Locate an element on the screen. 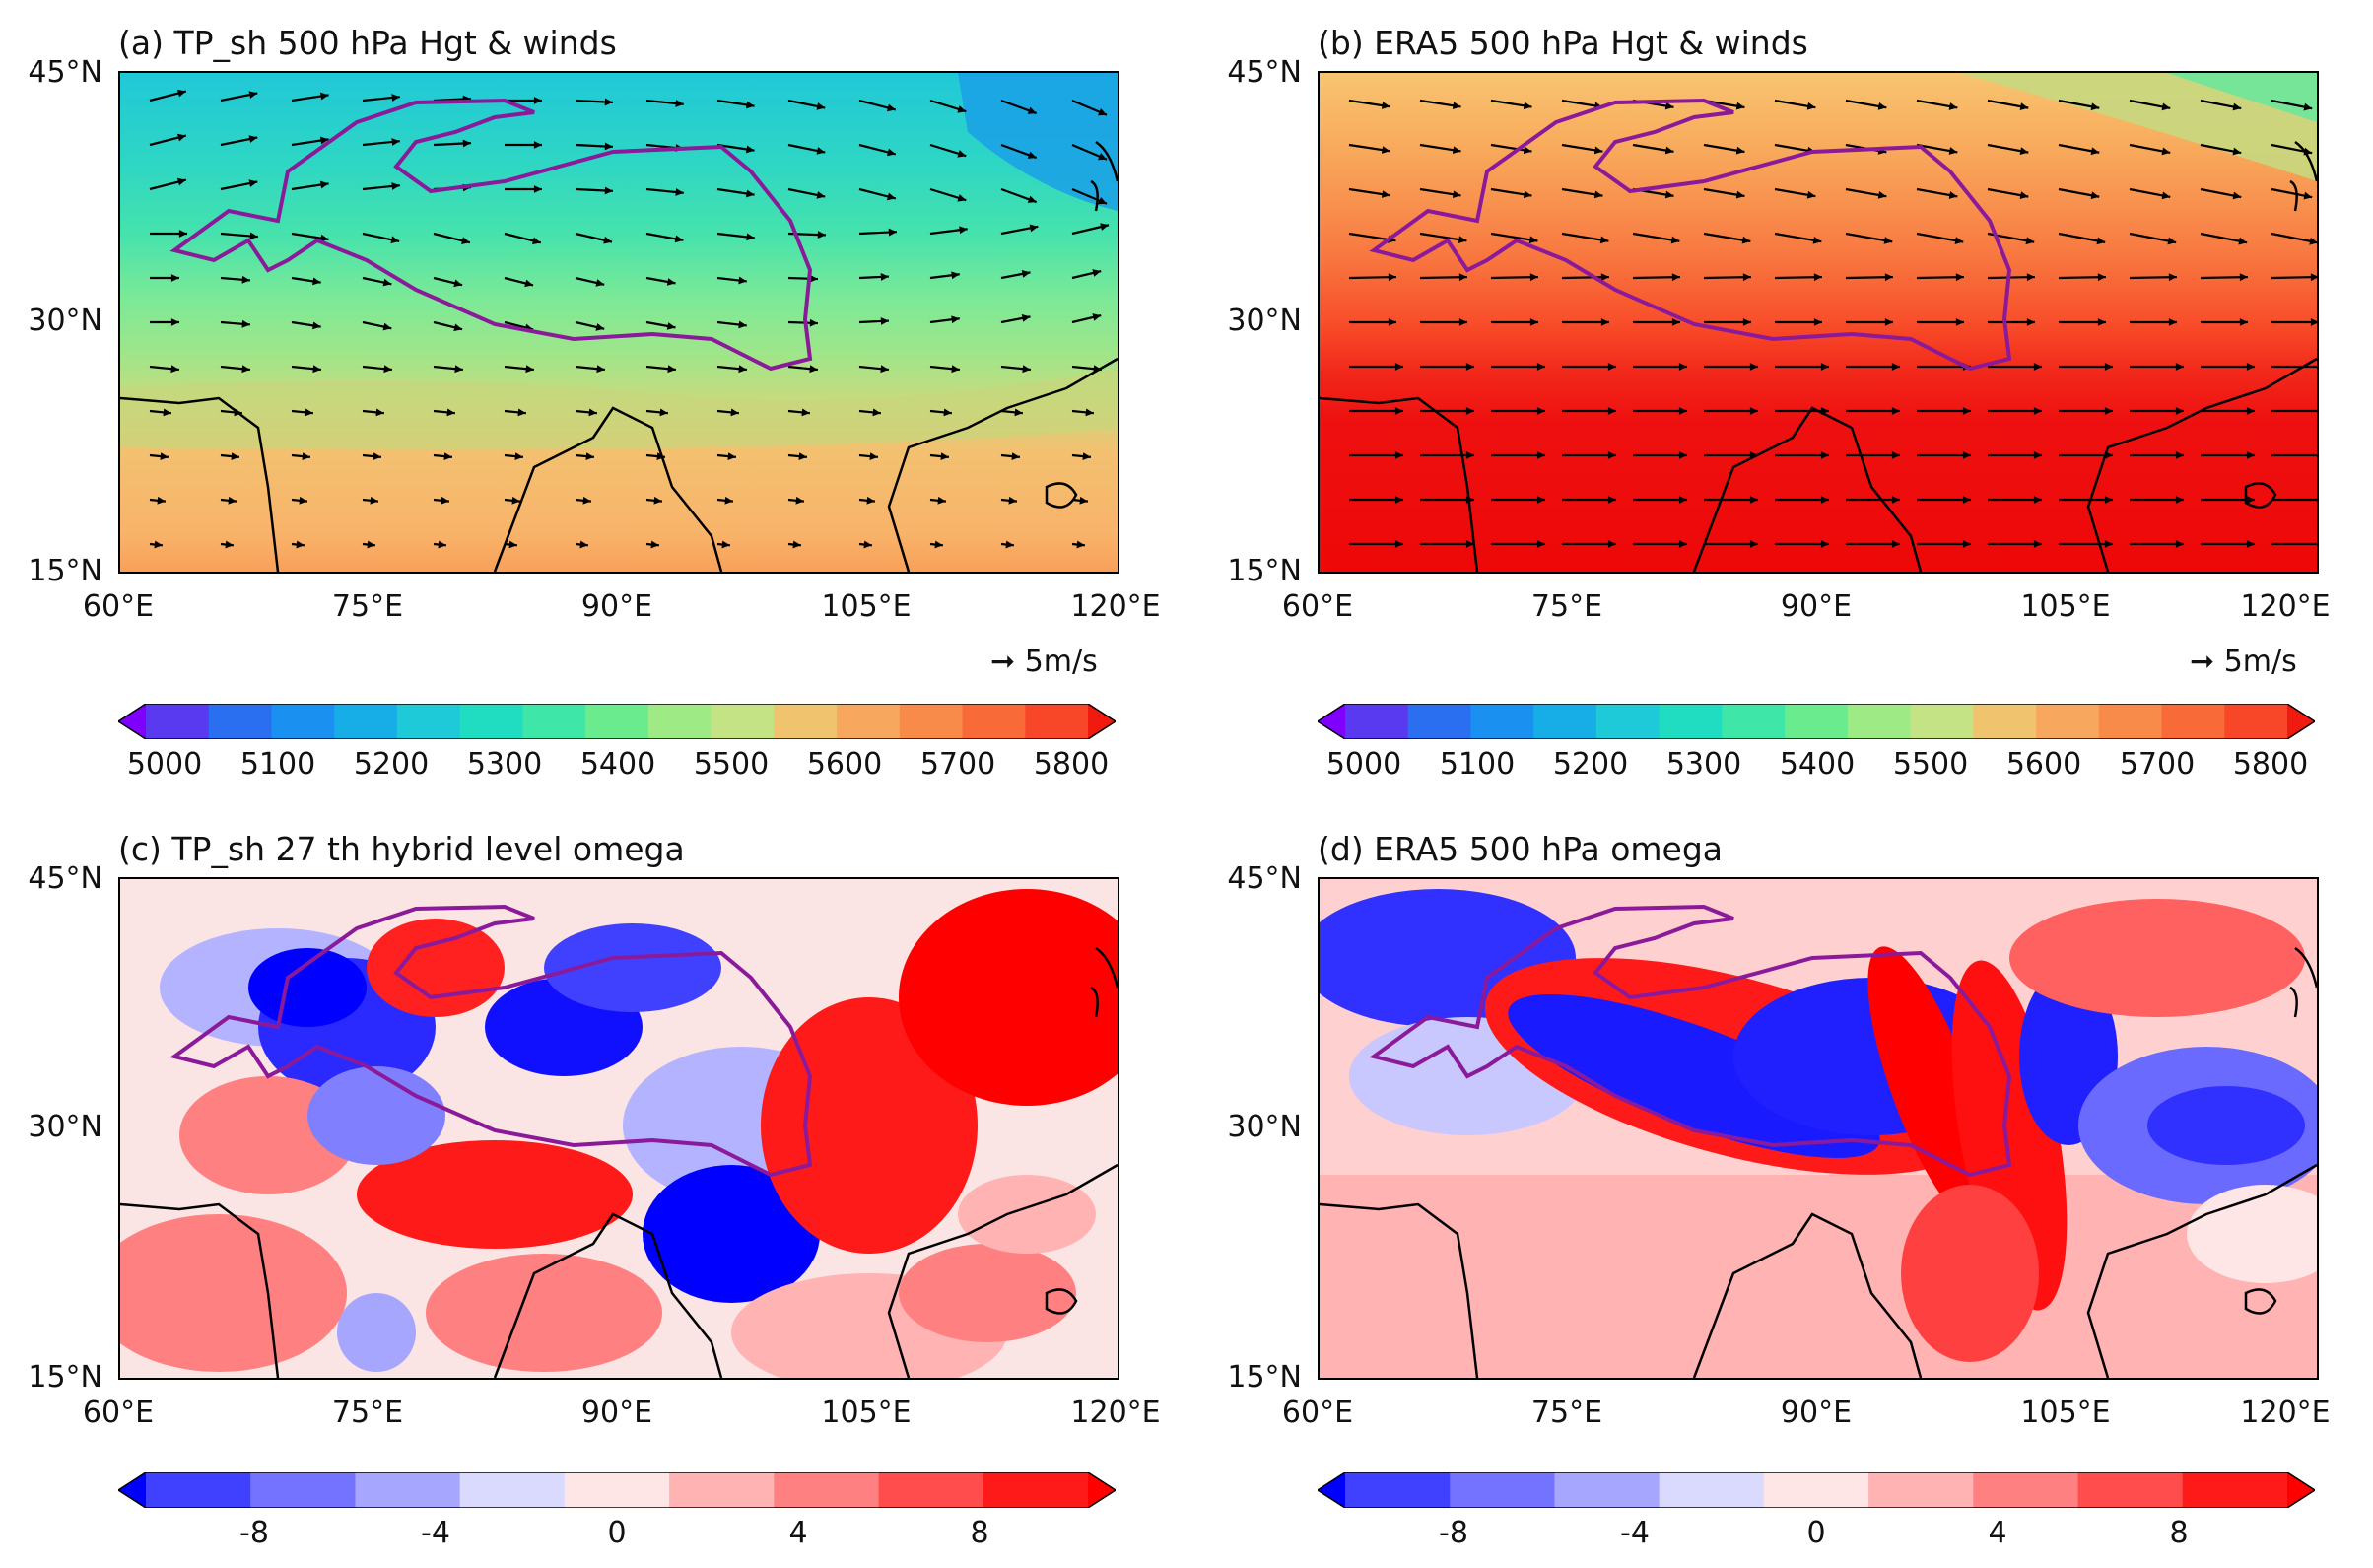 This screenshot has height=1568, width=2373. colorbar-extend-high is located at coordinates (1102, 1490).